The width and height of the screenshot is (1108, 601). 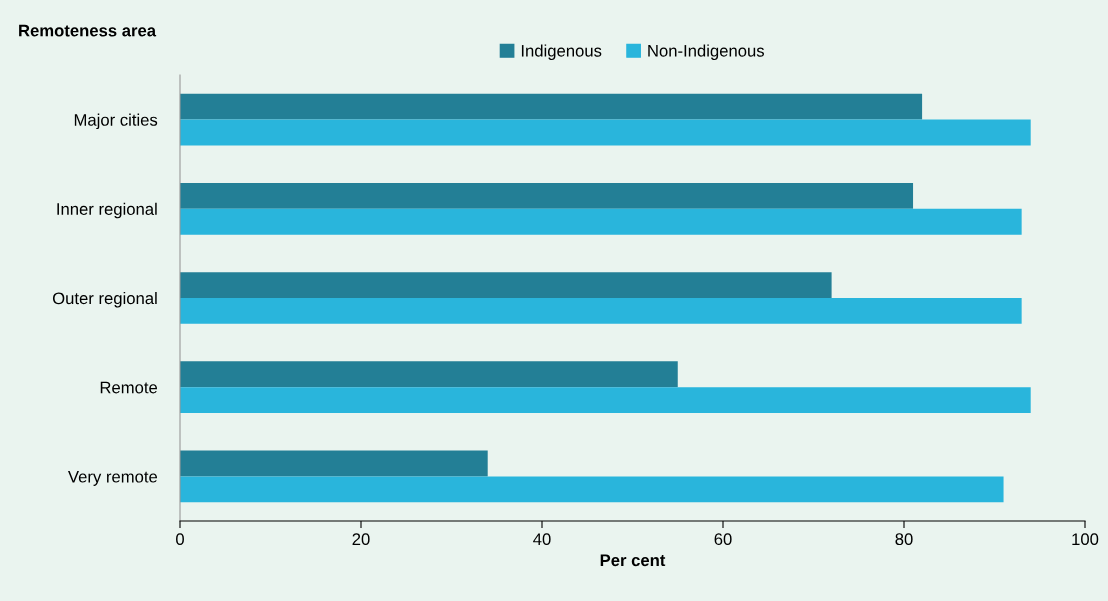 What do you see at coordinates (706, 52) in the screenshot?
I see `legend-label: Non-Indigenous` at bounding box center [706, 52].